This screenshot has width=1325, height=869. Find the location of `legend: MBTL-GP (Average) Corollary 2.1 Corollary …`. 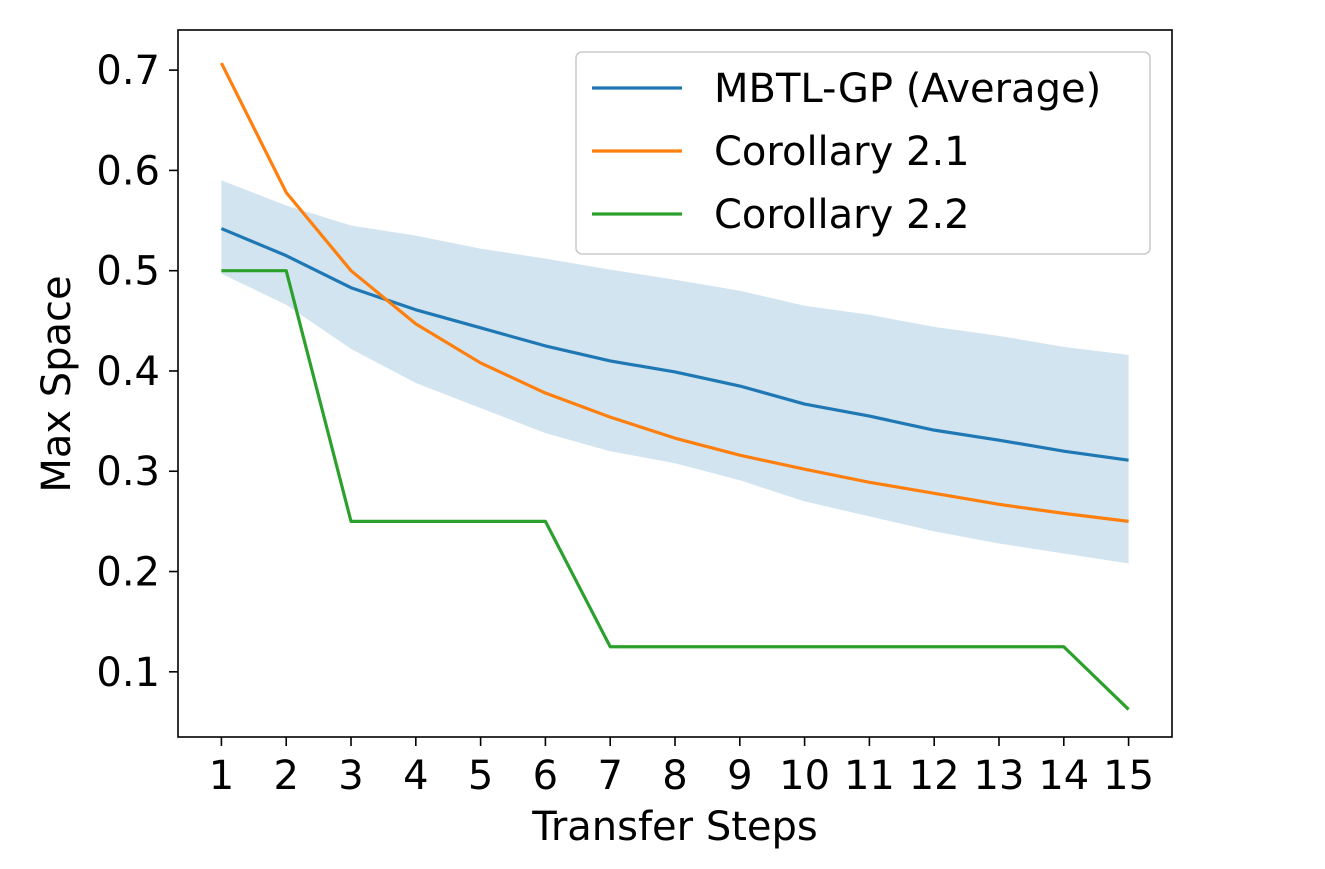

legend: MBTL-GP (Average) Corollary 2.1 Corollary … is located at coordinates (863, 153).